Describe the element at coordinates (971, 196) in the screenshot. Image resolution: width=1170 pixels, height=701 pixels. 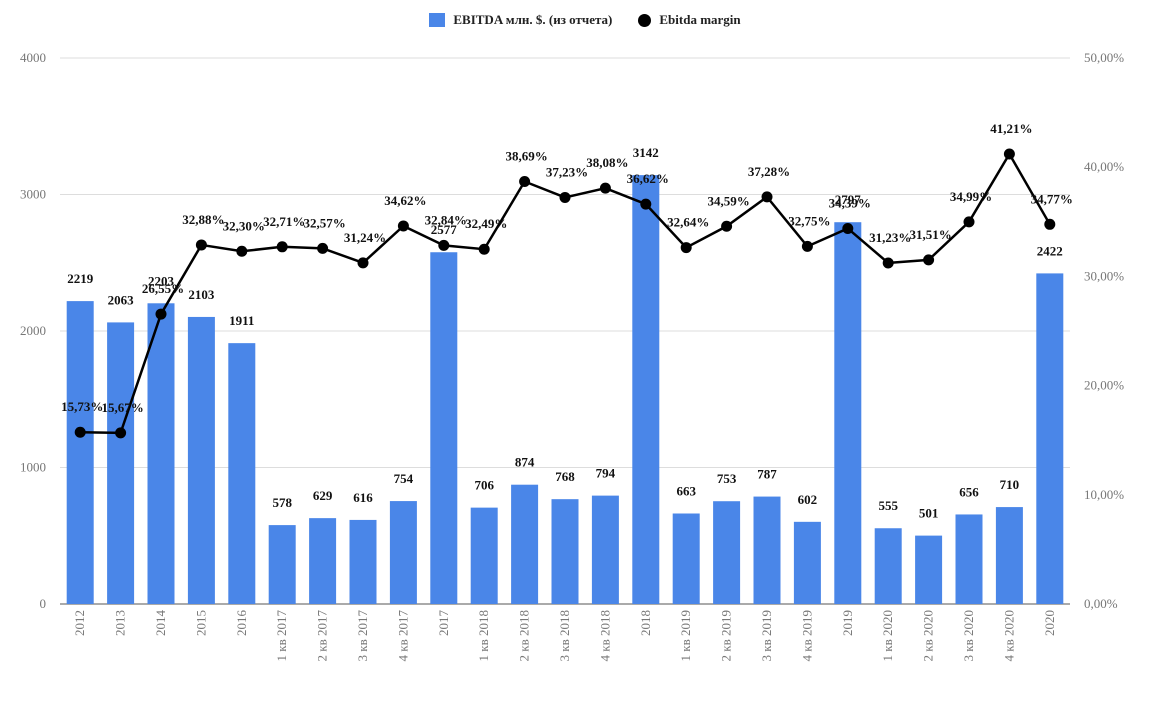
I see `margin-value-label: 34,99%` at that location.